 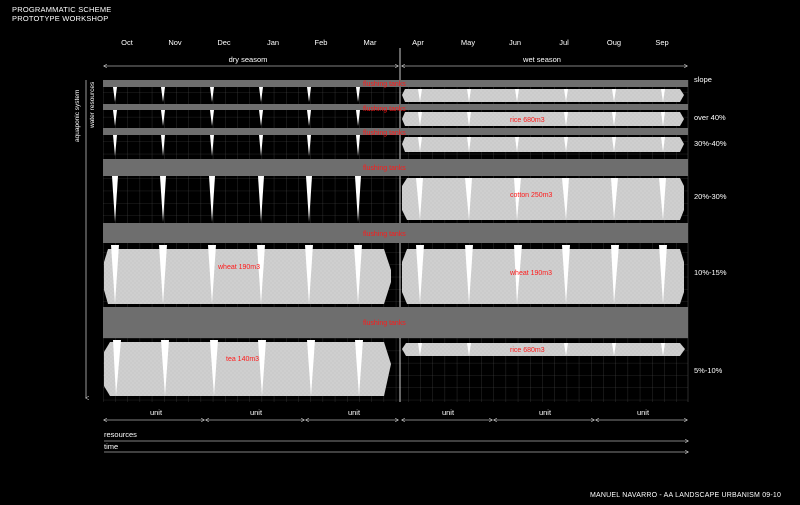 I want to click on month-label: Oug, so click(x=614, y=42).